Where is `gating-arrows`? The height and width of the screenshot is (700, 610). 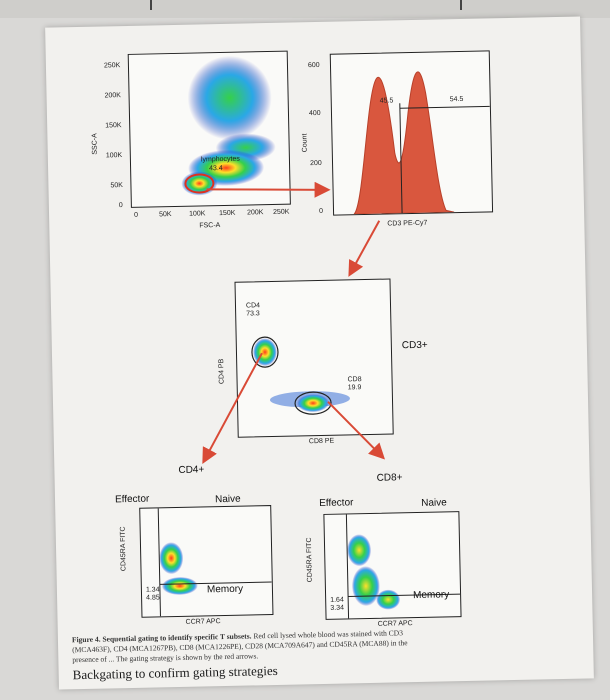
gating-arrows is located at coordinates (293, 322).